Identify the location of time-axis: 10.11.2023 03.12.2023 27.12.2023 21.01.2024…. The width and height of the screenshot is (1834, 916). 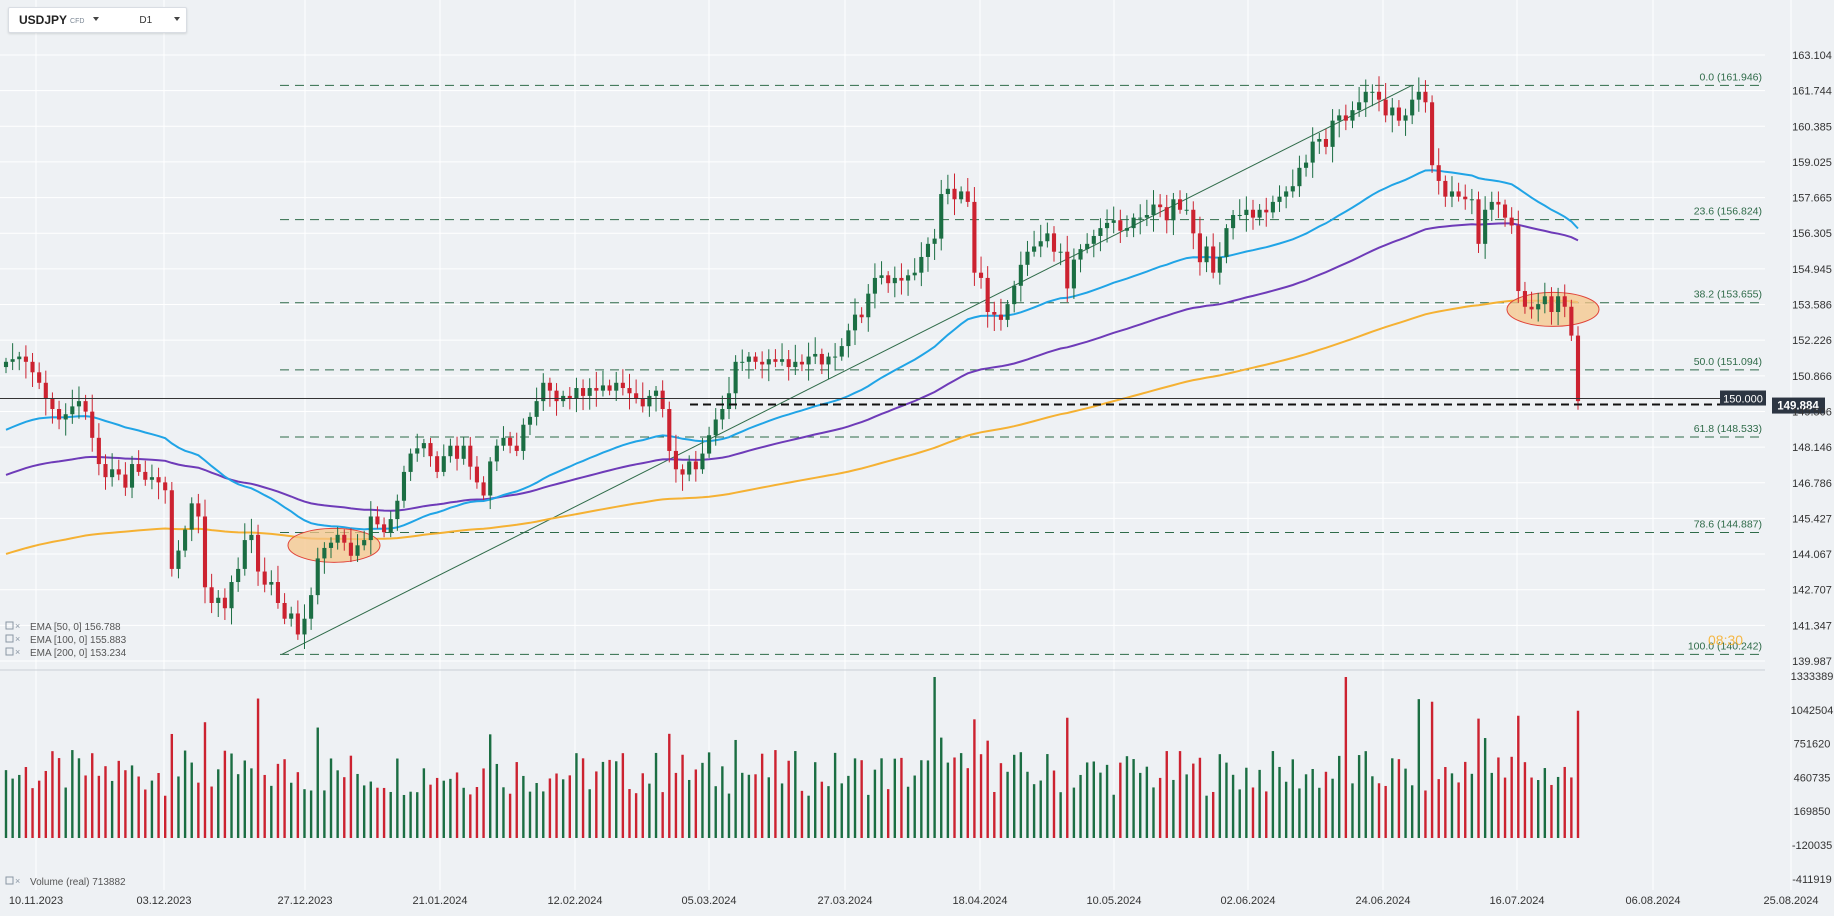
(914, 901).